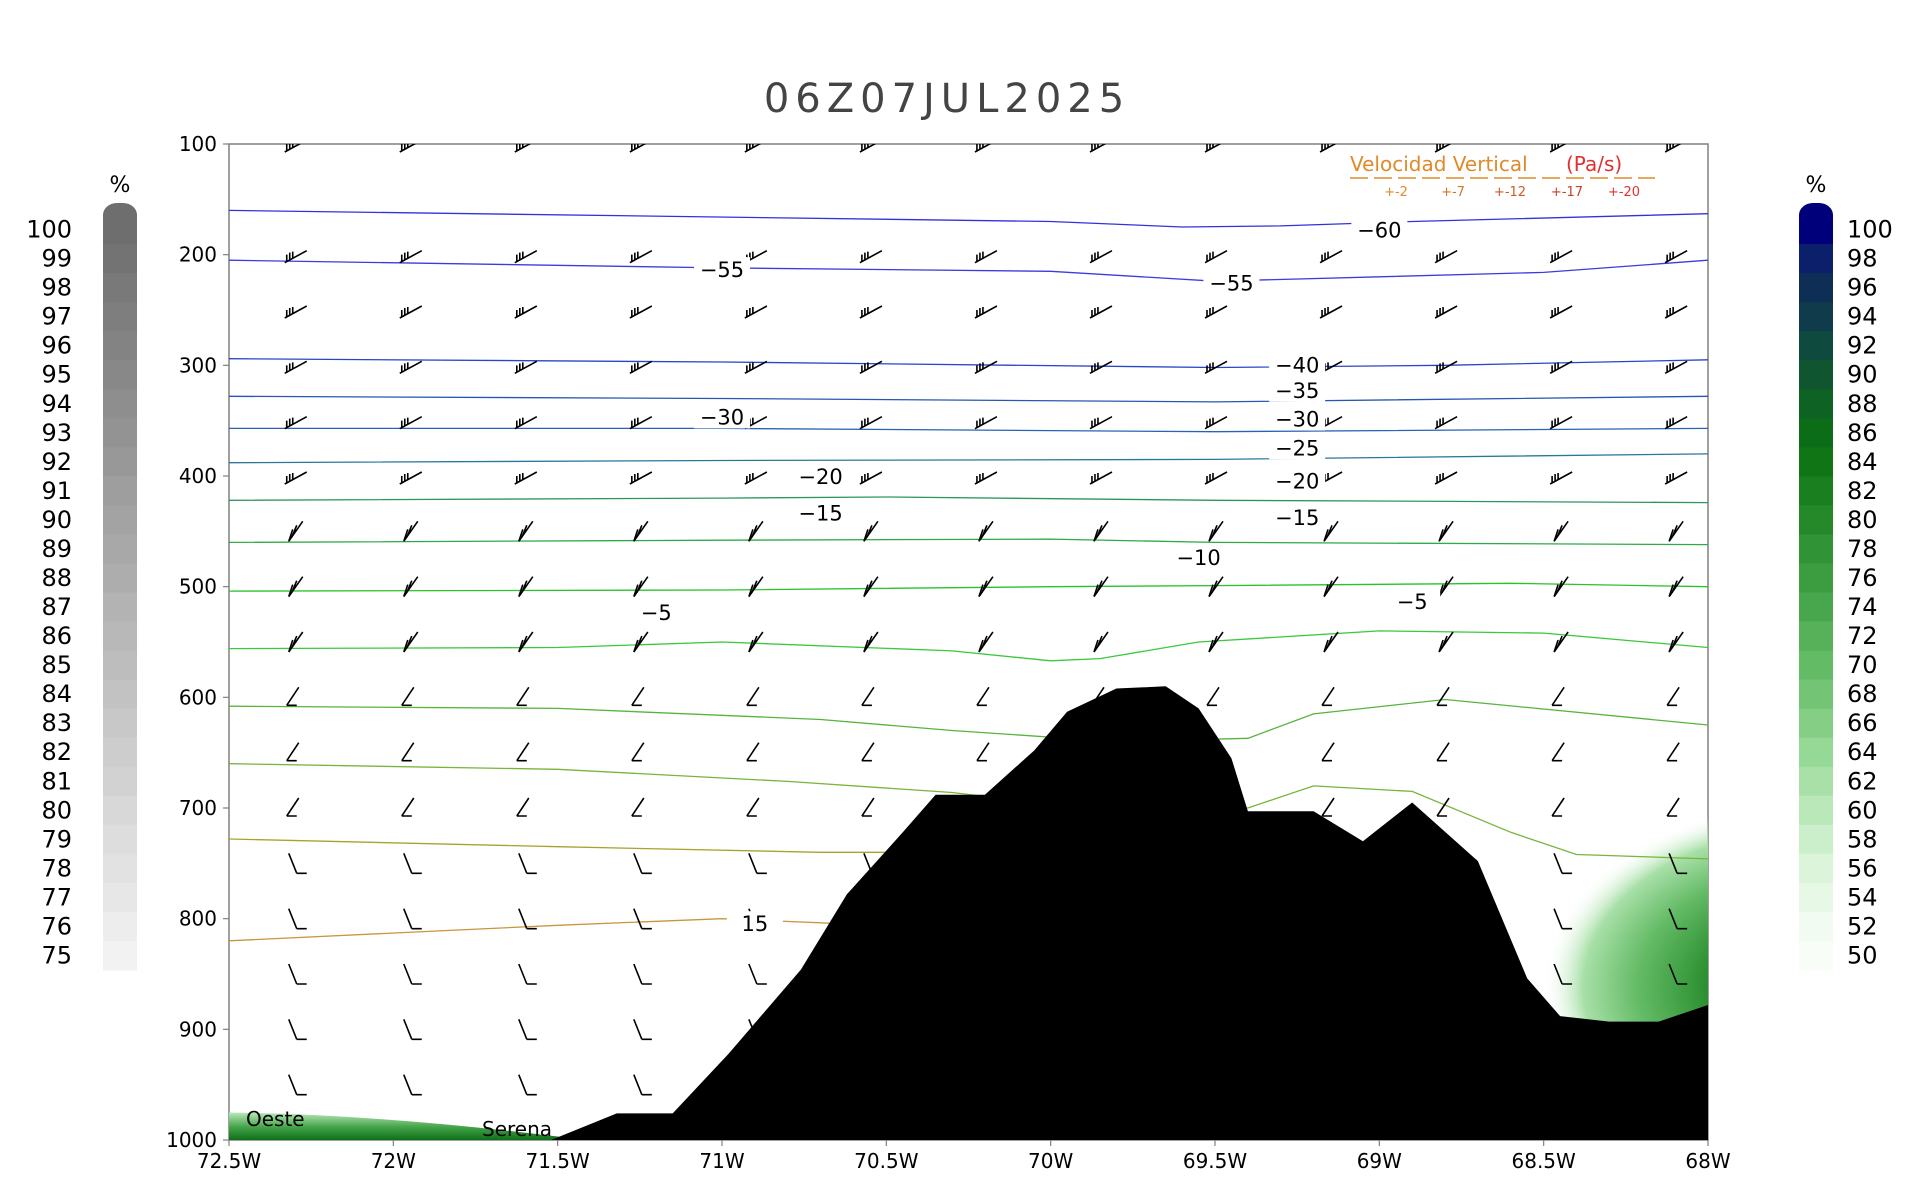 Image resolution: width=1920 pixels, height=1200 pixels. Describe the element at coordinates (409, 1126) in the screenshot. I see `rh-shading-west` at that location.